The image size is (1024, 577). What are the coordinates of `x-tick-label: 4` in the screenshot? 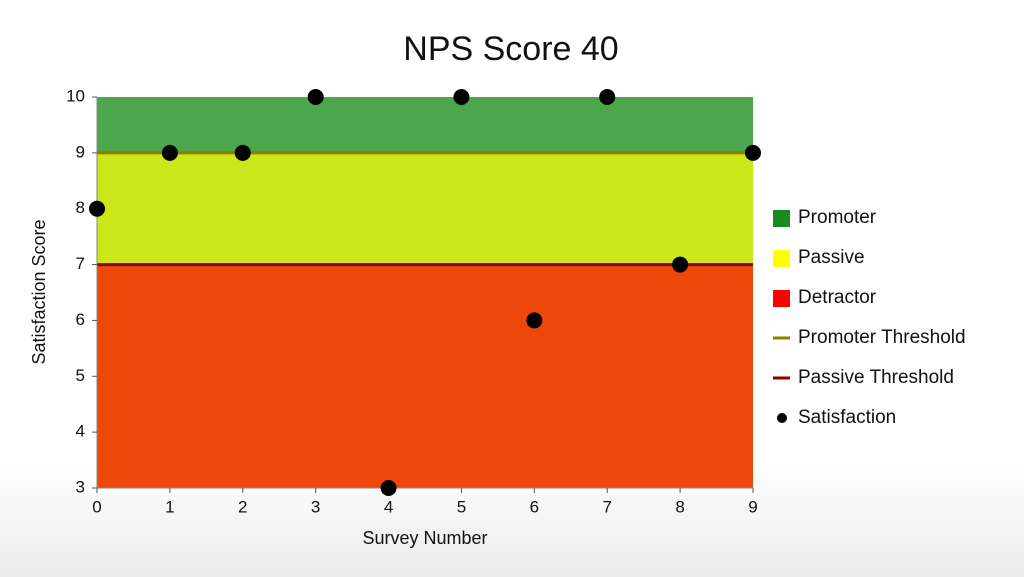 It's located at (388, 506).